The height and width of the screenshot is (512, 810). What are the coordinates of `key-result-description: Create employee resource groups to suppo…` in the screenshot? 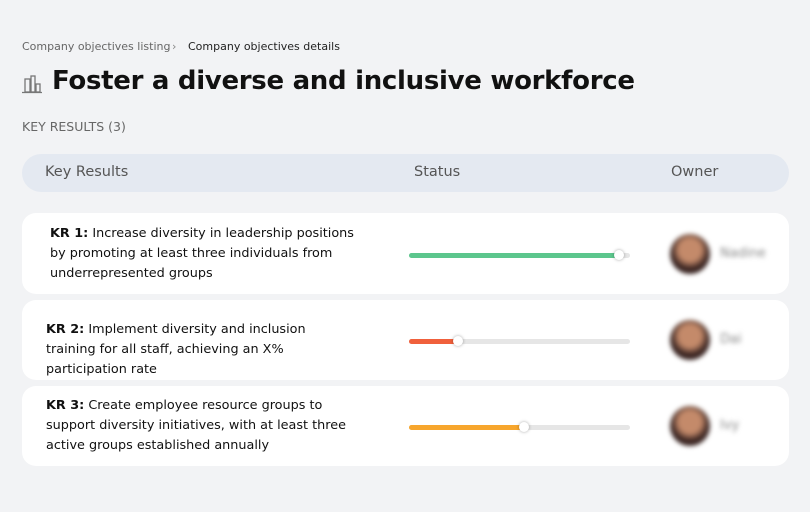 It's located at (196, 425).